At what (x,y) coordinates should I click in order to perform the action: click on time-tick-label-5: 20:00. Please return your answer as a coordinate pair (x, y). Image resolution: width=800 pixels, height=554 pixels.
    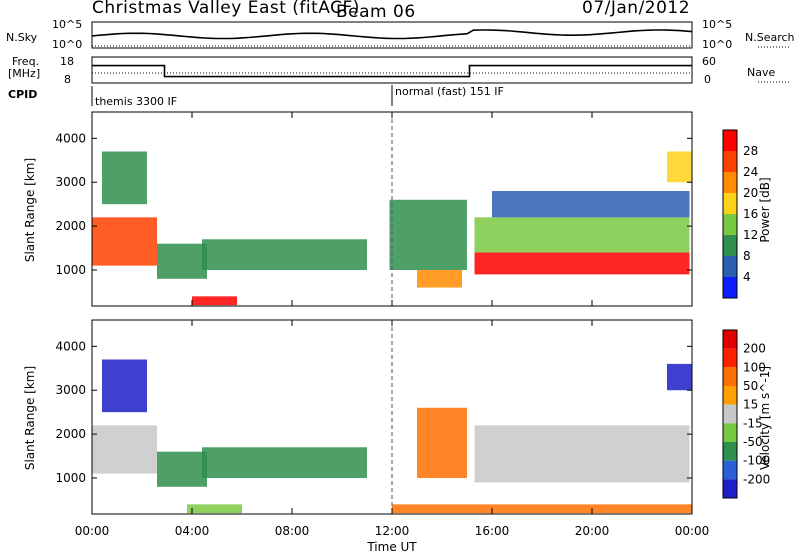
    Looking at the image, I should click on (592, 531).